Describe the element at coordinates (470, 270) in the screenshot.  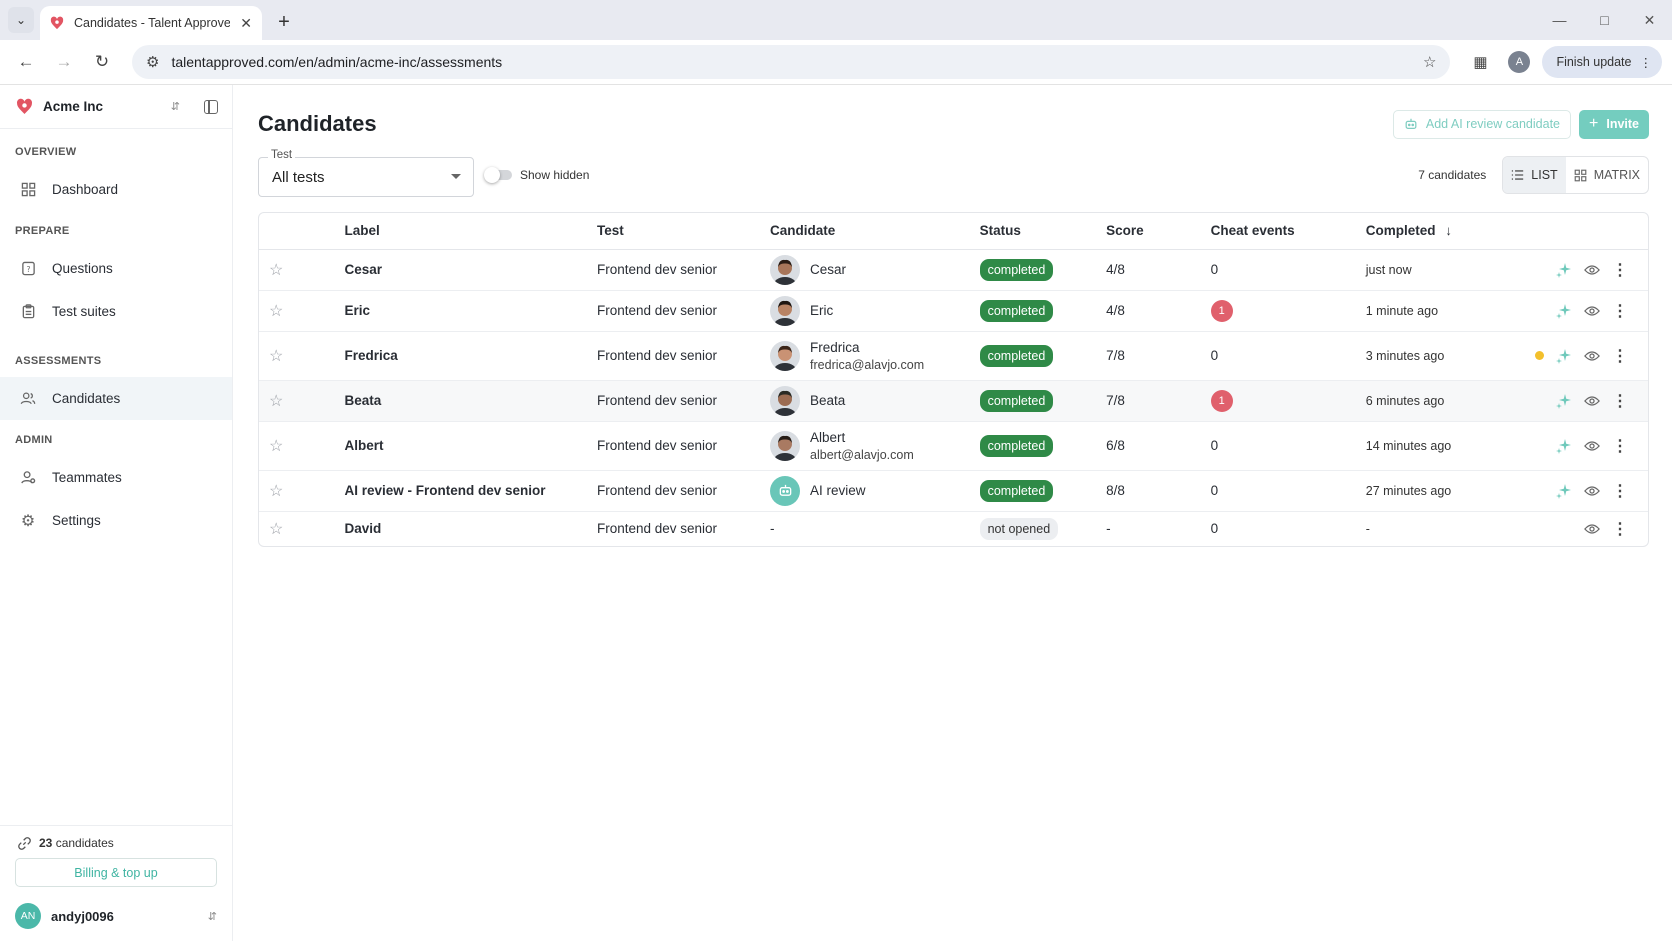
I see `row-label: Cesar` at that location.